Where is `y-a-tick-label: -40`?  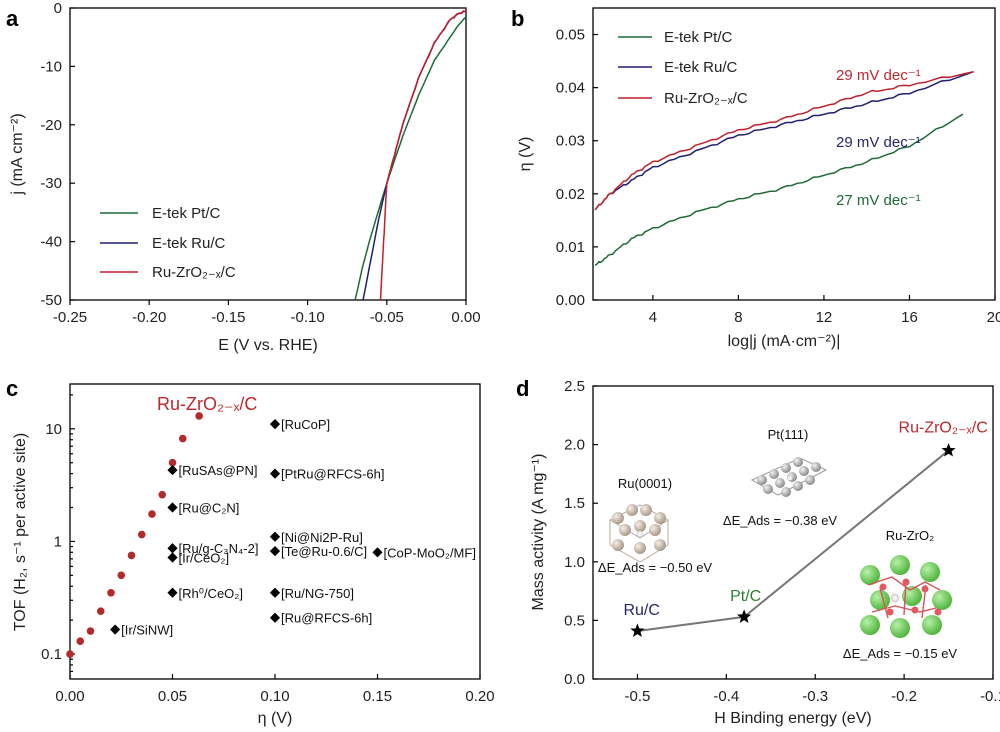 y-a-tick-label: -40 is located at coordinates (51, 242).